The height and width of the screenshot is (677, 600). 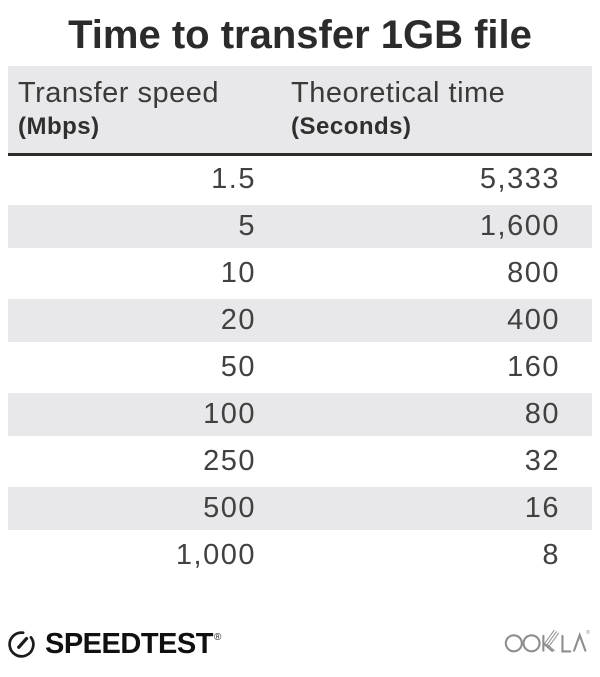 I want to click on ookla-registered-mark: ®, so click(x=588, y=632).